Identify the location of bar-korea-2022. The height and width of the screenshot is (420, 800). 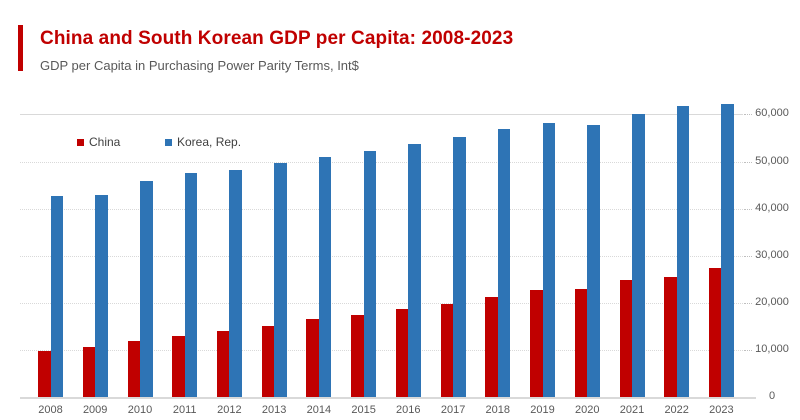
(683, 251).